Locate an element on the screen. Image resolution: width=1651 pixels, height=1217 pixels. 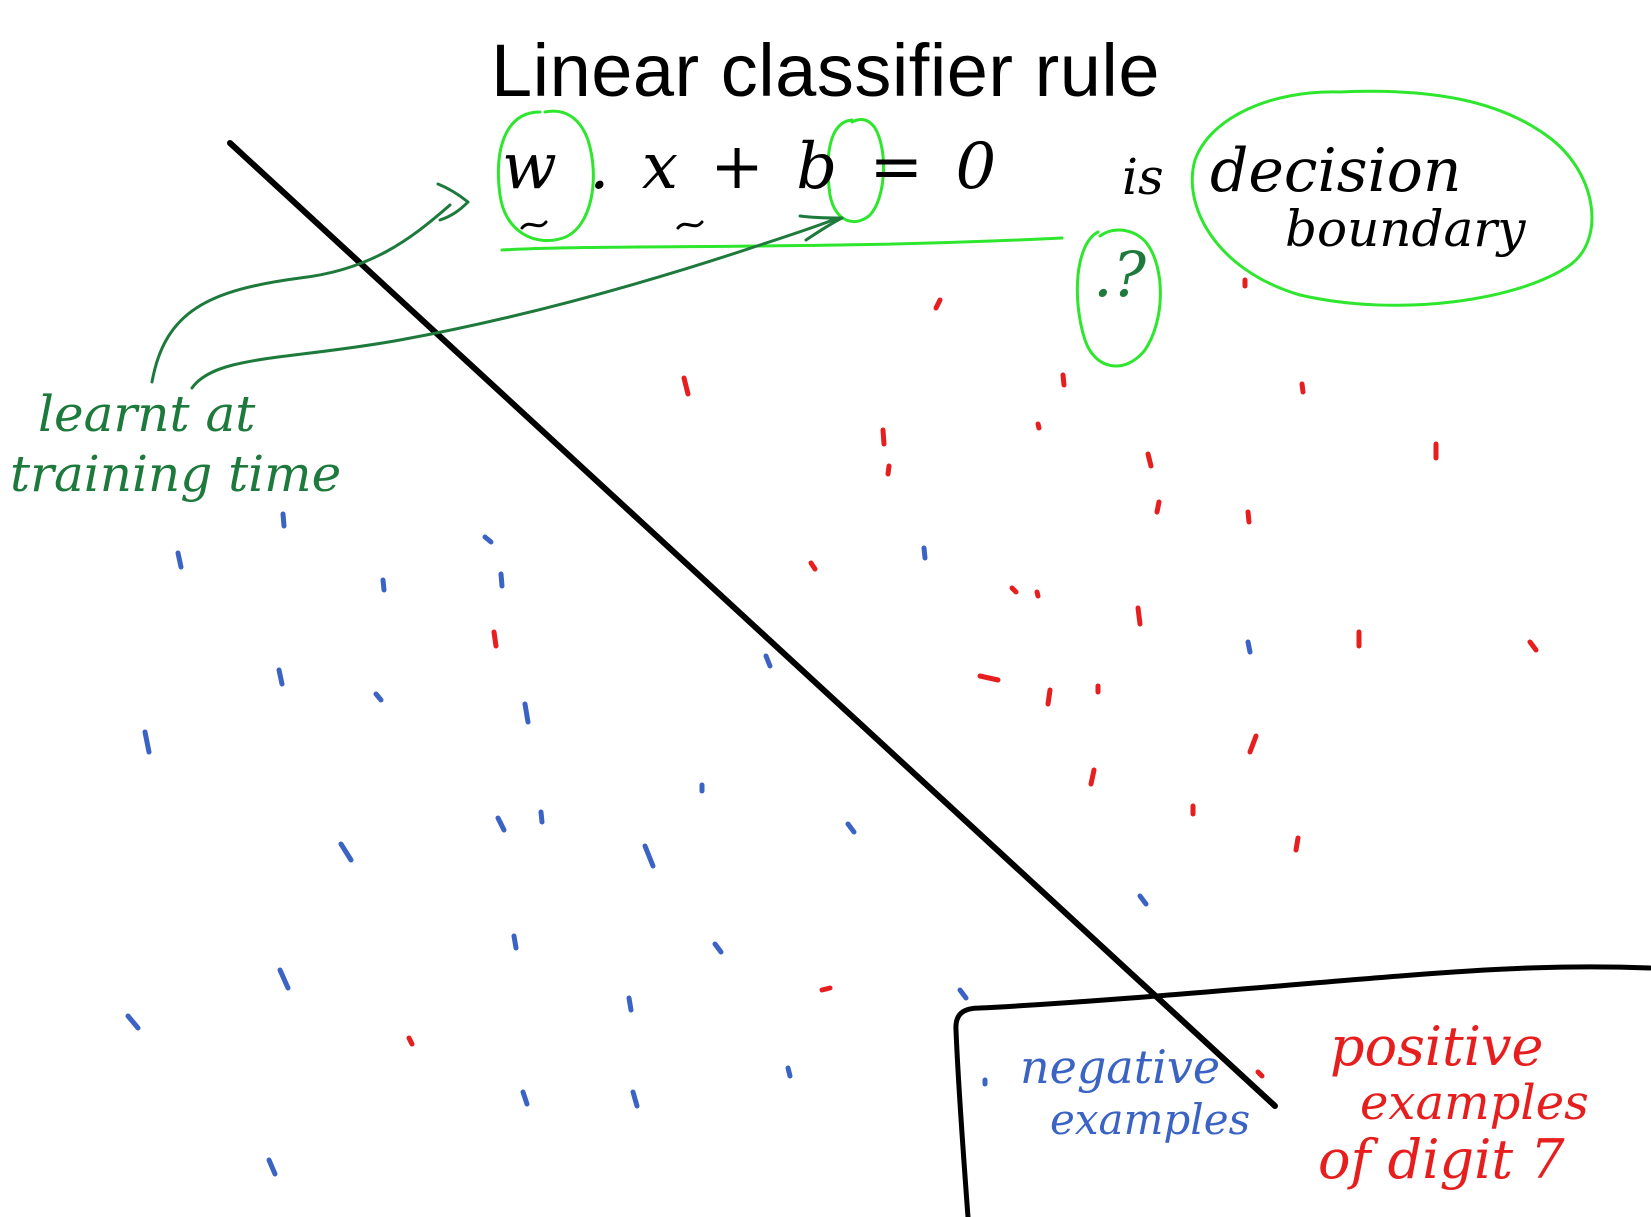
circle-question-highlight is located at coordinates (1118, 298).